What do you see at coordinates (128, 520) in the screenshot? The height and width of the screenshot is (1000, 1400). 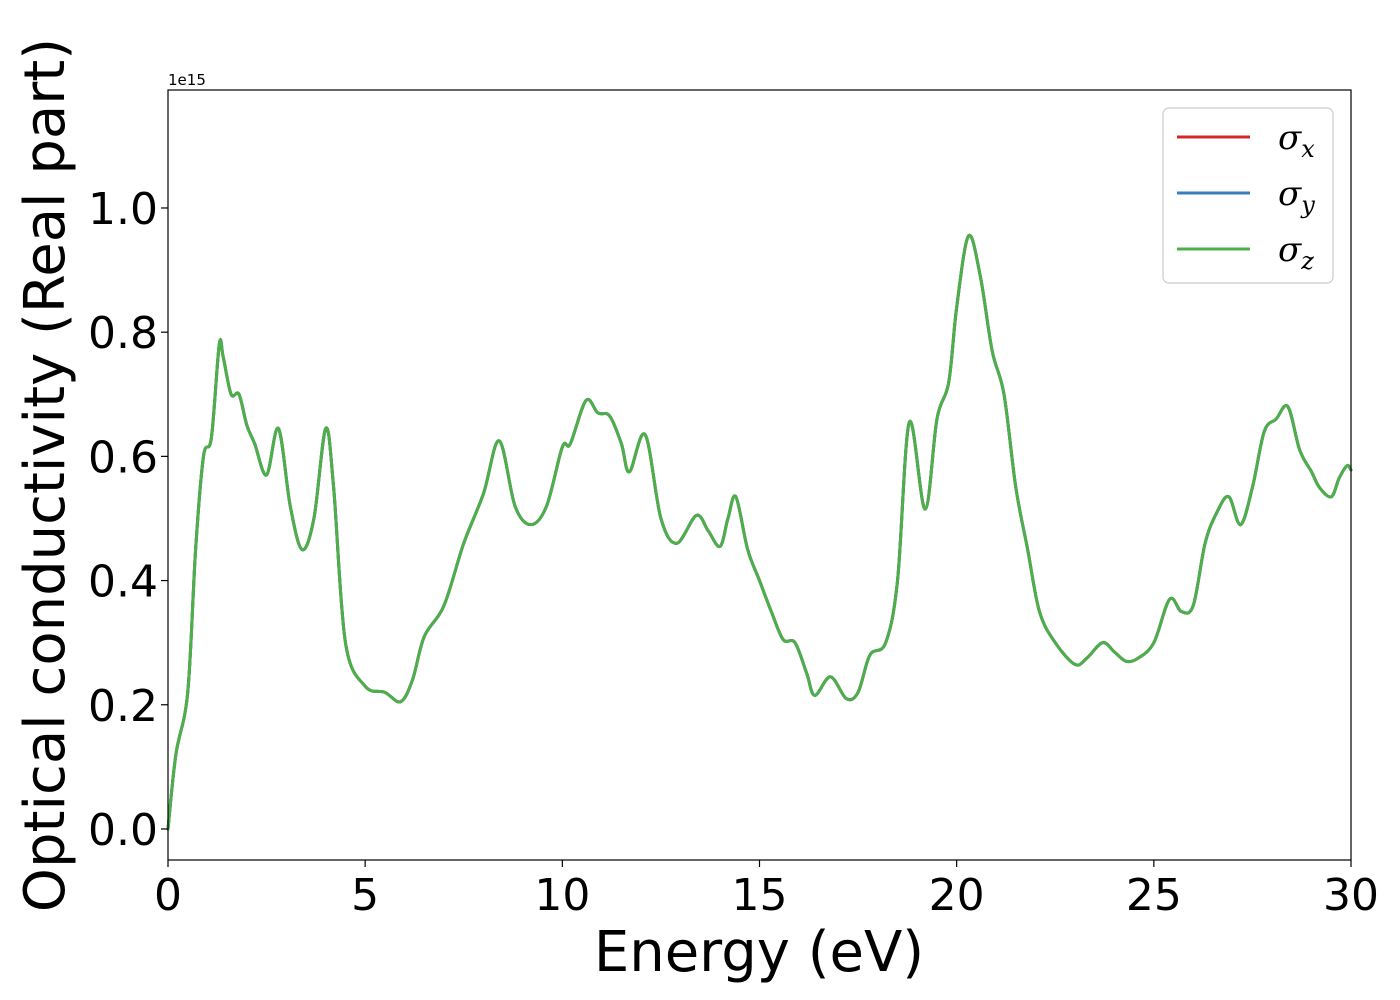 I see `y-axis-ticks: 0.0 0.2 0.4 0.6 0.8 1.0` at bounding box center [128, 520].